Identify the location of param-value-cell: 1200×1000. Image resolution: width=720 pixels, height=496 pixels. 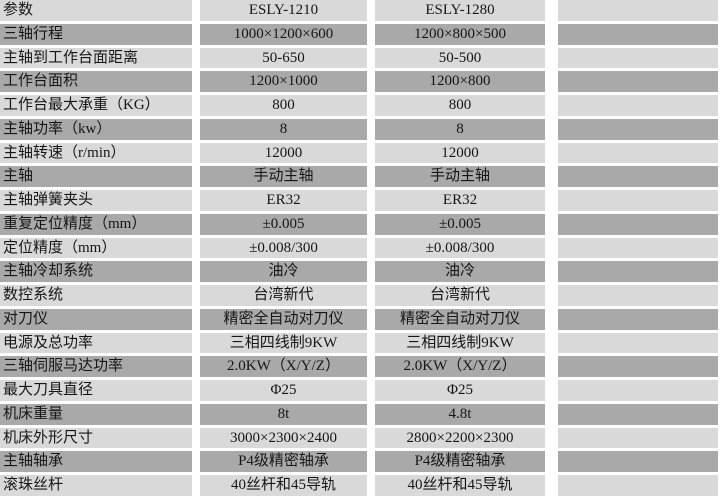
(283, 81).